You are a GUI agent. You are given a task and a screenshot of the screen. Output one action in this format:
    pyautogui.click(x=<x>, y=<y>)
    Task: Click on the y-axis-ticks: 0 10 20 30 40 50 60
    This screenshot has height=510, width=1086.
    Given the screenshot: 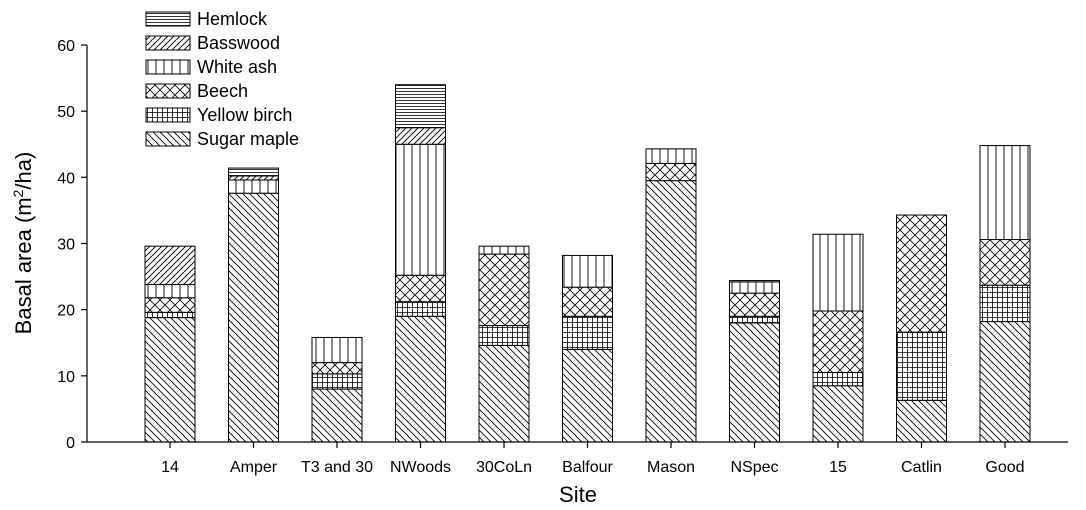 What is the action you would take?
    pyautogui.click(x=72, y=245)
    